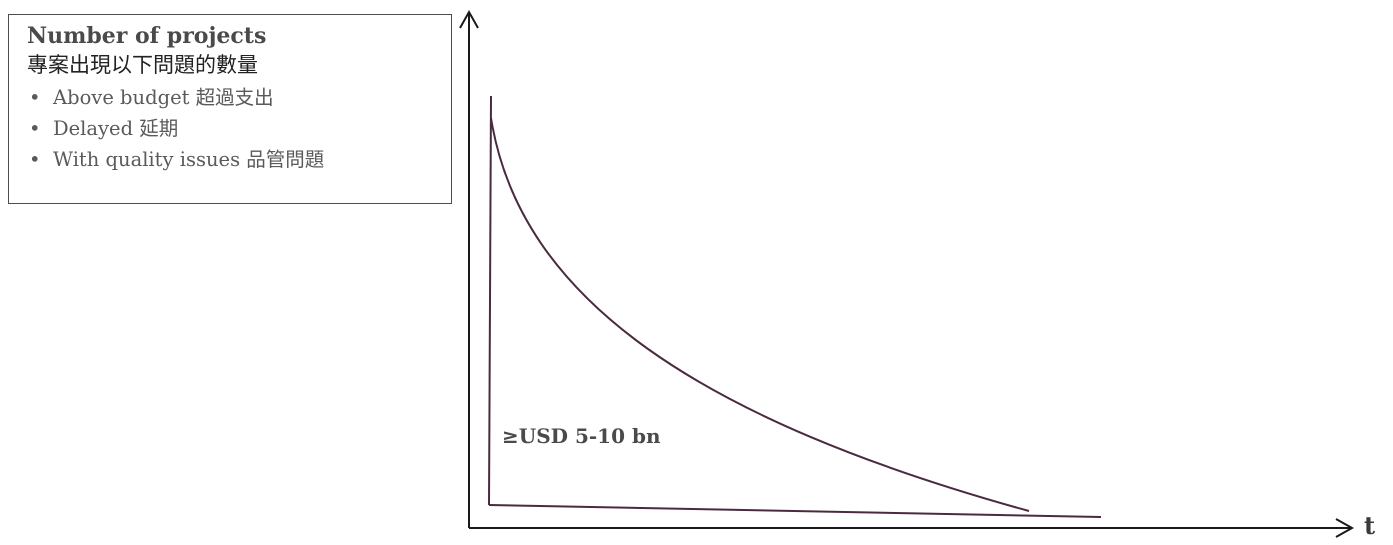 Image resolution: width=1393 pixels, height=545 pixels. I want to click on legend-item-label: Delayed 延期, so click(116, 128).